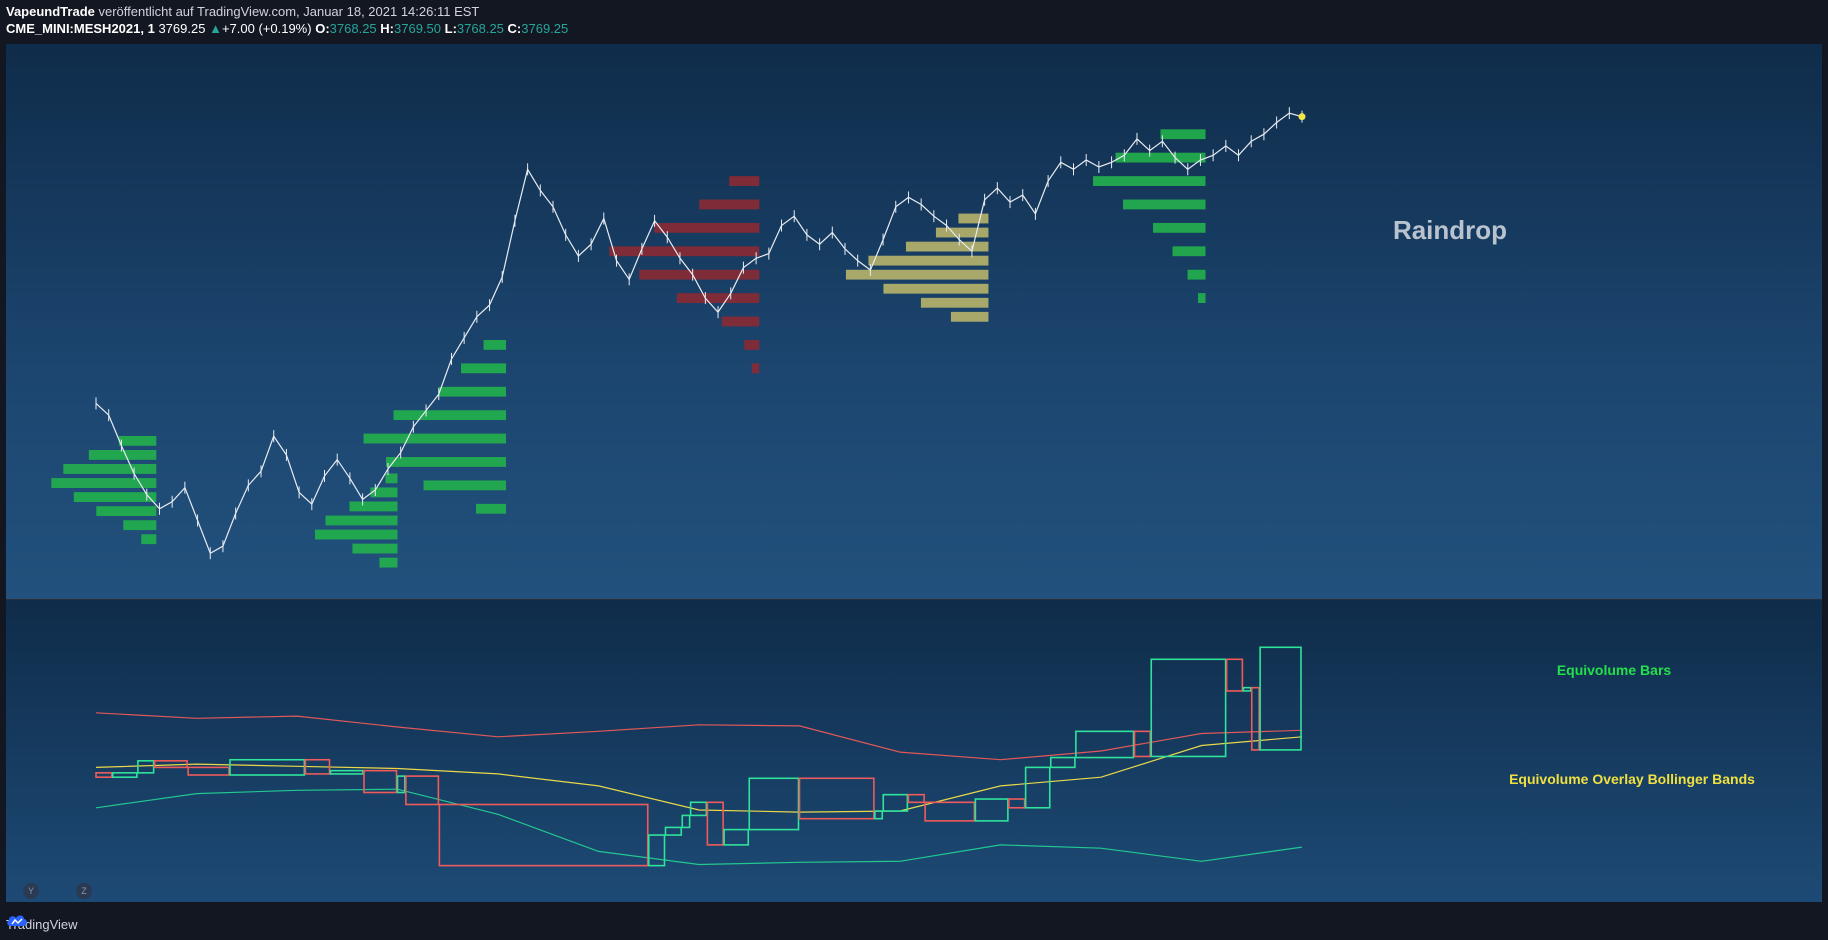  What do you see at coordinates (1450, 230) in the screenshot?
I see `chart-title: Raindrop` at bounding box center [1450, 230].